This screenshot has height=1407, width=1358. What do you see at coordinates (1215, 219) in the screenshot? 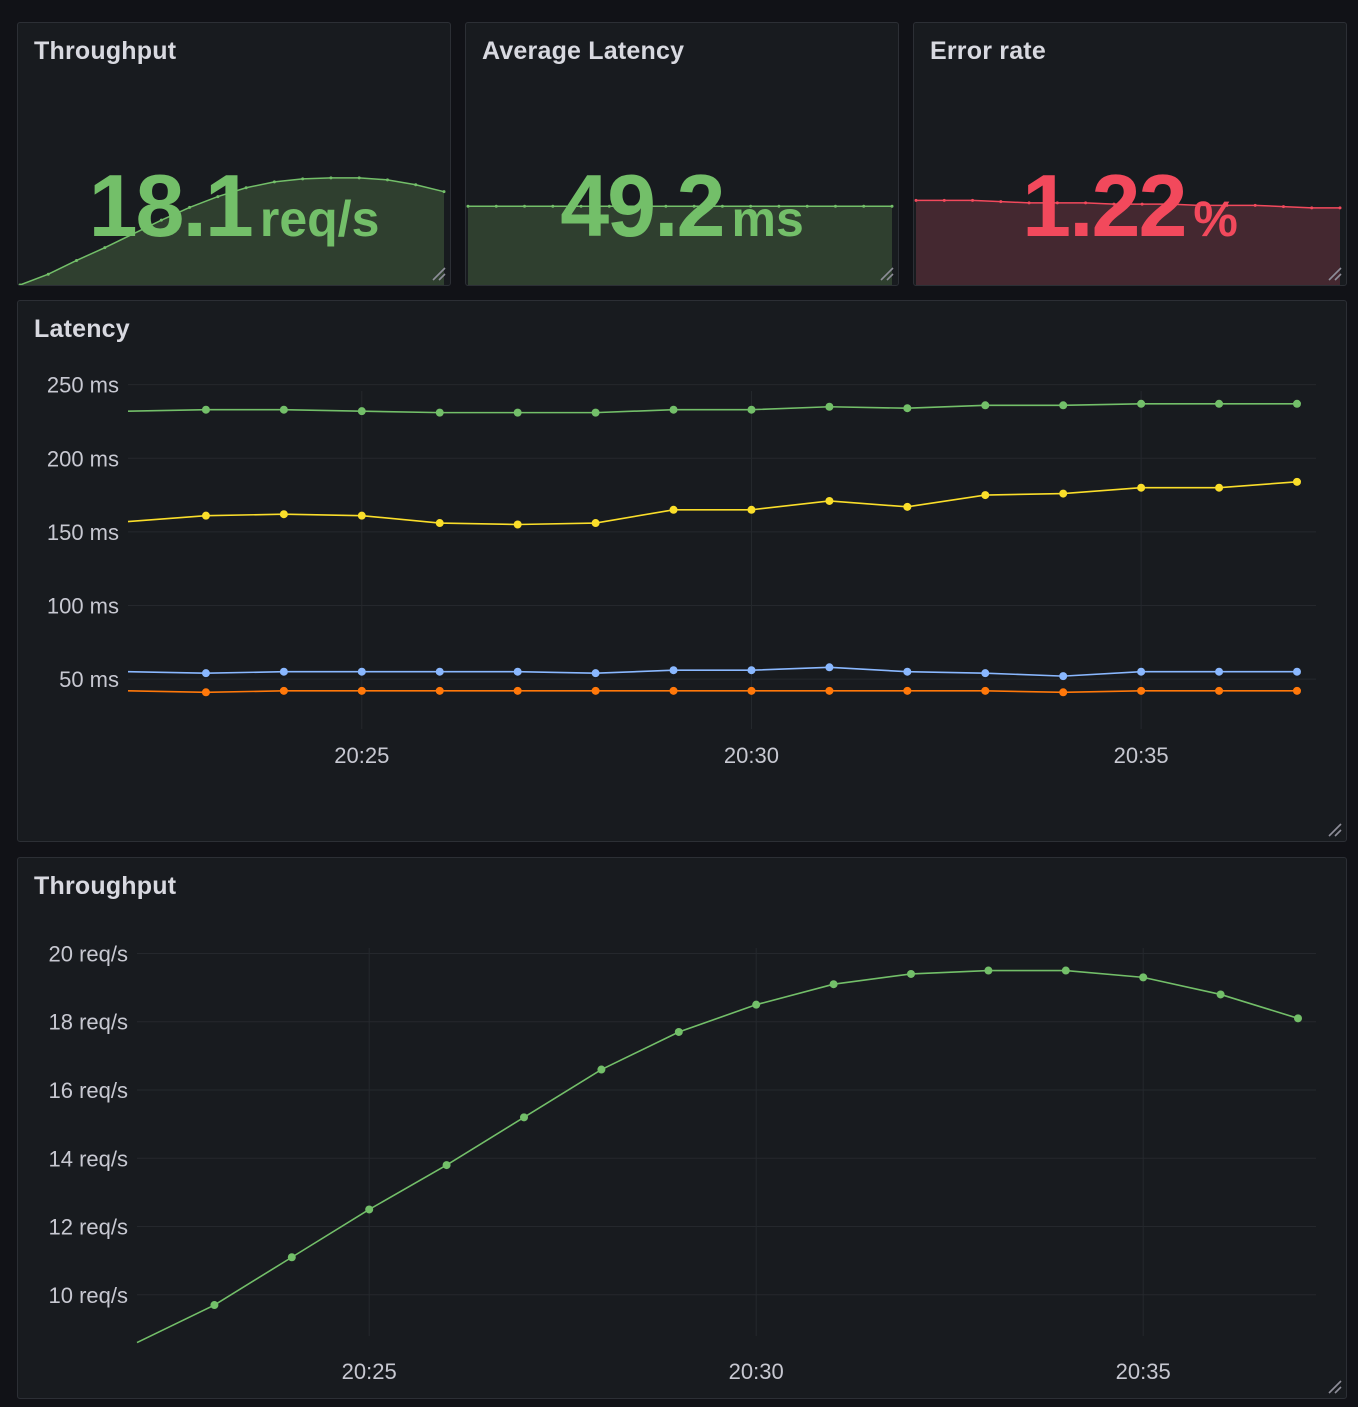
I see `stat-unit: %` at bounding box center [1215, 219].